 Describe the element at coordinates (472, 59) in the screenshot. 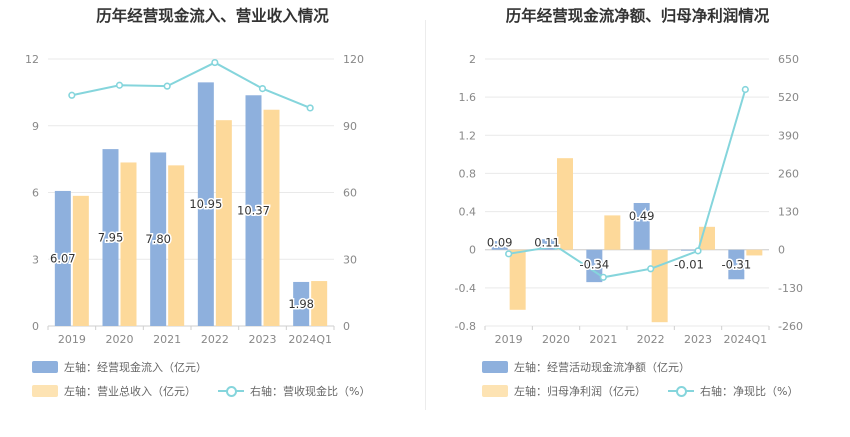

I see `y-tick-left-label: 2` at that location.